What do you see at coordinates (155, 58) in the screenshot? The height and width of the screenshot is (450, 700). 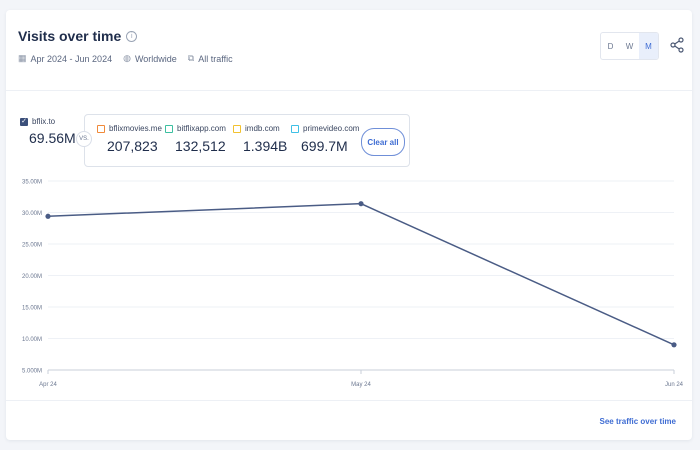 I see `region: Worldwide` at bounding box center [155, 58].